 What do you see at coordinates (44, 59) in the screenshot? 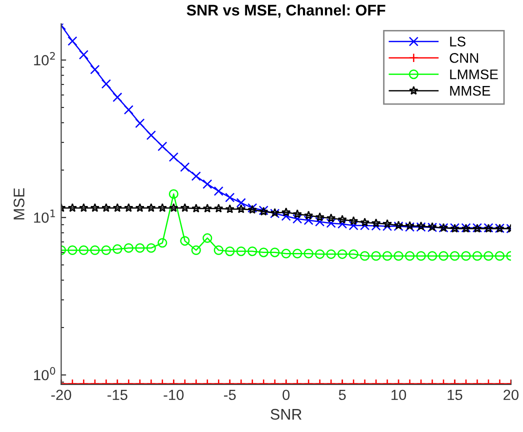
I see `y-tick-label: 10$^{2}$` at bounding box center [44, 59].